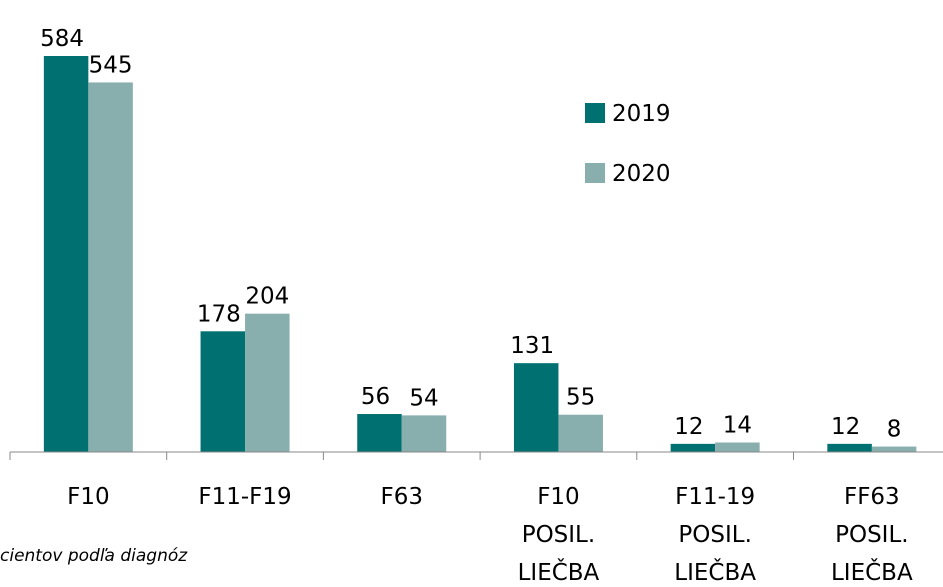  What do you see at coordinates (375, 397) in the screenshot?
I see `data-label: 56` at bounding box center [375, 397].